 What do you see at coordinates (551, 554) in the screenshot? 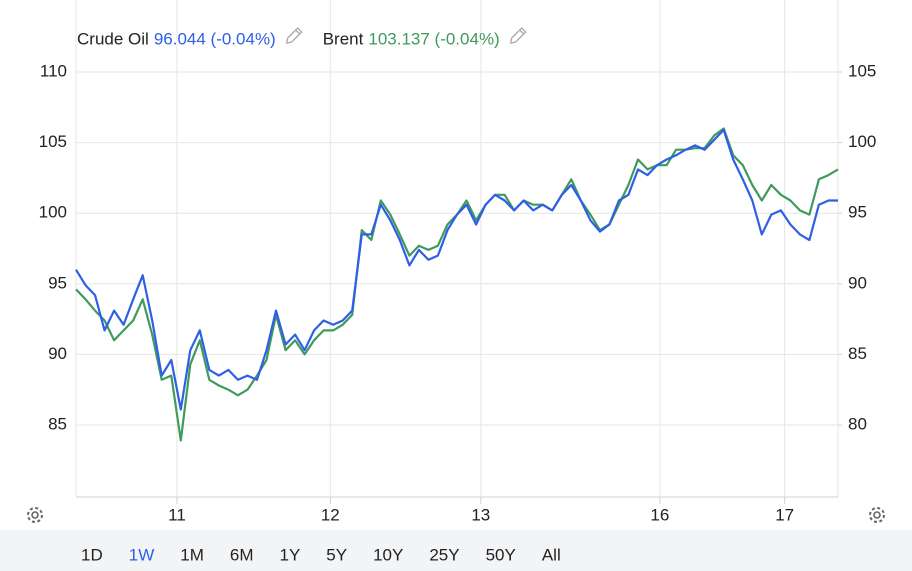
I see `range-button: All` at bounding box center [551, 554].